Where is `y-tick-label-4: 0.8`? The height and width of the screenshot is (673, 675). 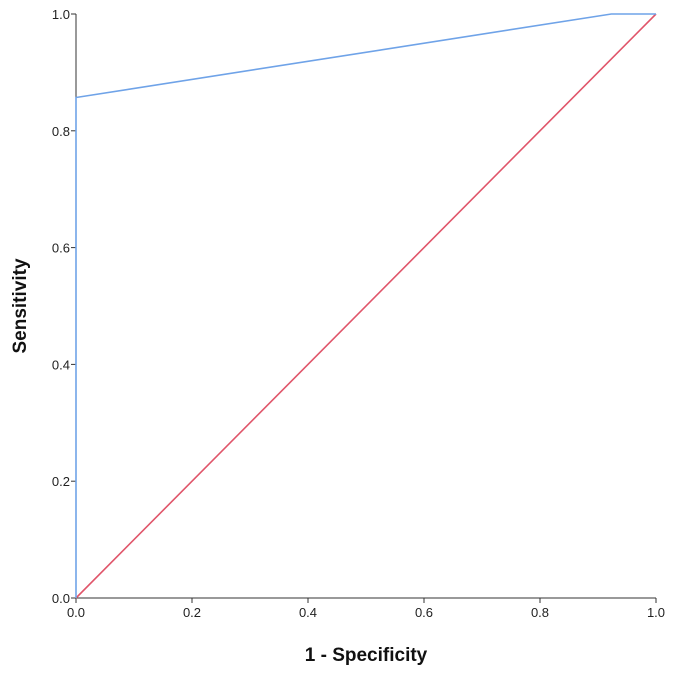
y-tick-label-4: 0.8 is located at coordinates (61, 131).